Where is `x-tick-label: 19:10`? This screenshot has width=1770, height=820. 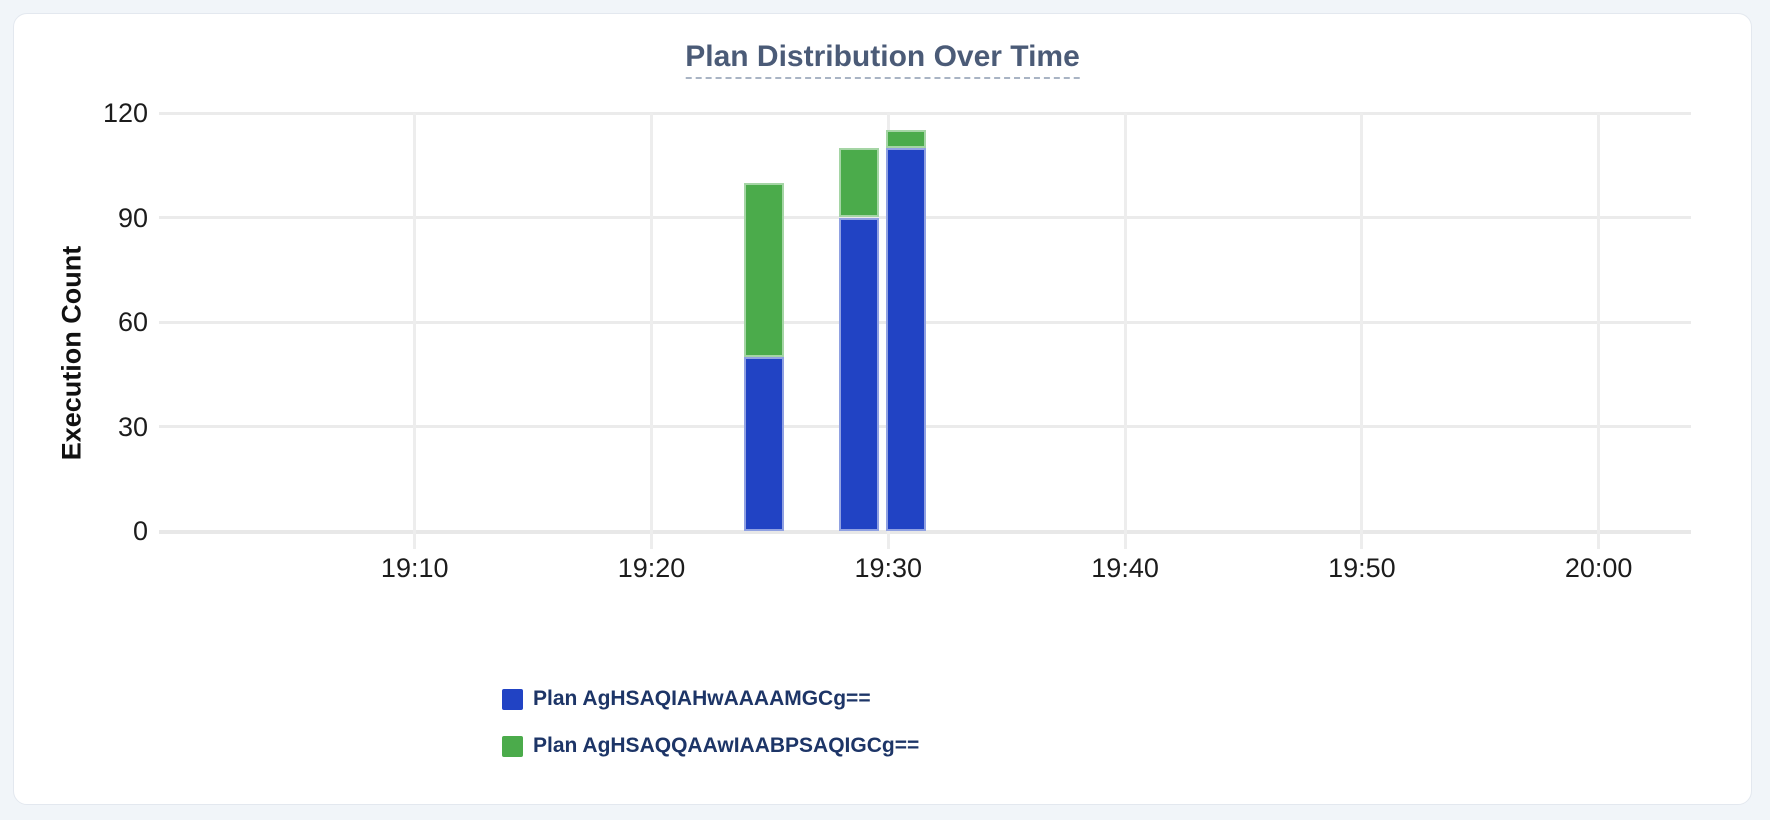
x-tick-label: 19:10 is located at coordinates (414, 568).